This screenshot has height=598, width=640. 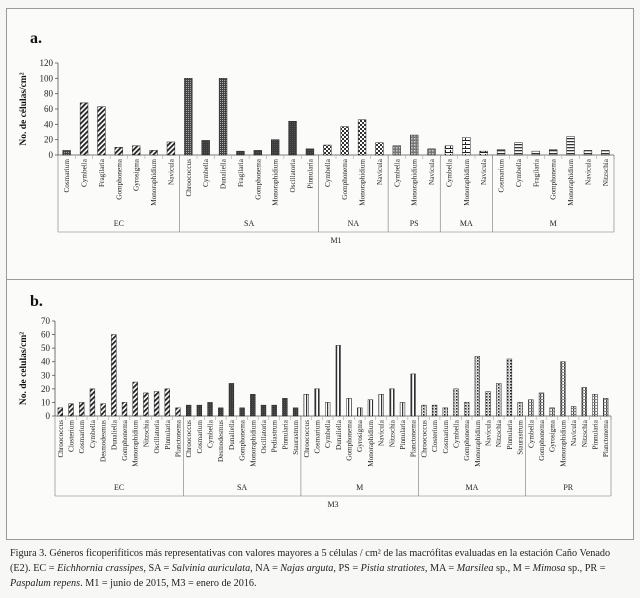 What do you see at coordinates (157, 568) in the screenshot?
I see `caption-text-2: , SA =` at bounding box center [157, 568].